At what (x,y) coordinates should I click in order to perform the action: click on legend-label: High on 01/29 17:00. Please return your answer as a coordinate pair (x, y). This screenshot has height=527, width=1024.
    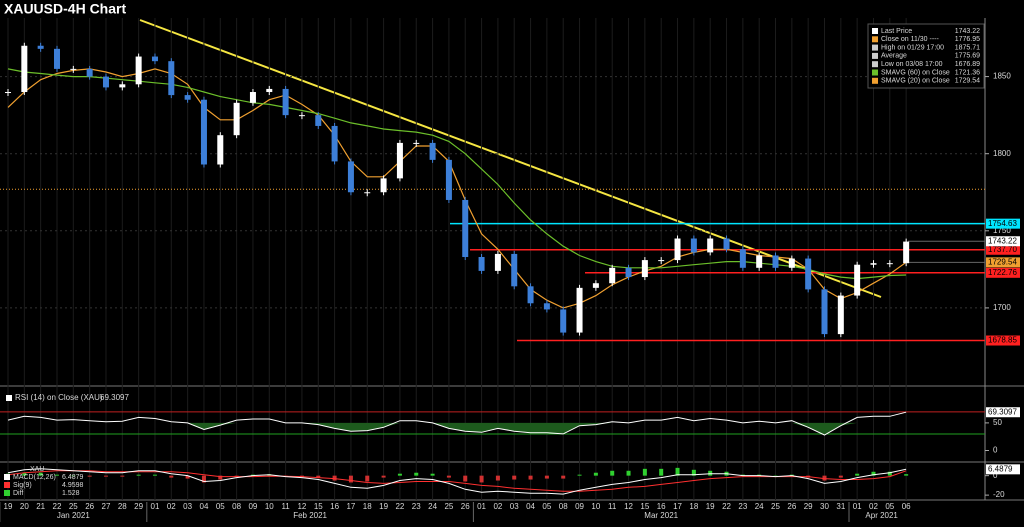
    Looking at the image, I should click on (912, 47).